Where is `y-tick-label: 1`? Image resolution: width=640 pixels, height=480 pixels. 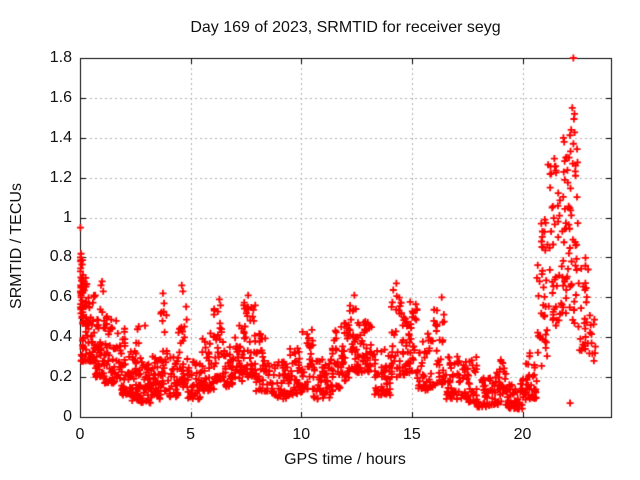
y-tick-label: 1 is located at coordinates (67, 217).